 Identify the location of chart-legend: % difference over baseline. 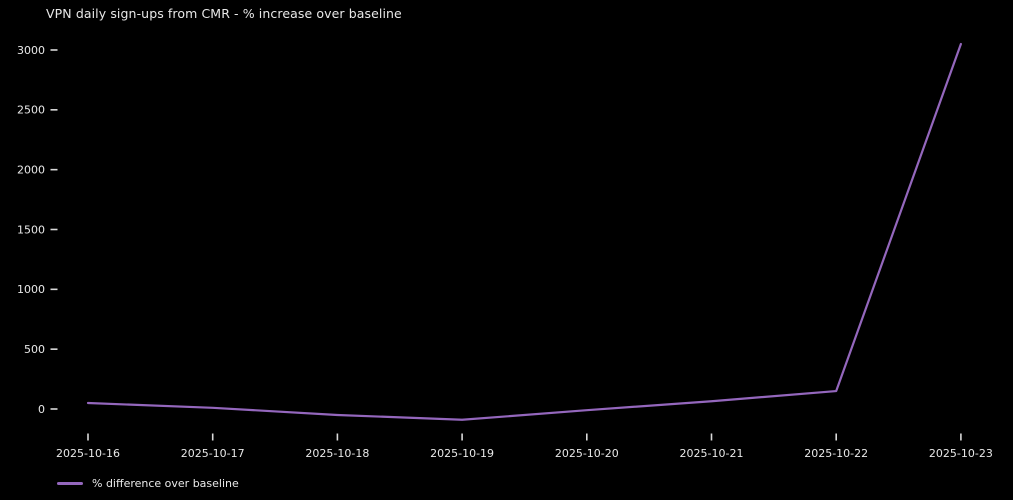
(148, 483).